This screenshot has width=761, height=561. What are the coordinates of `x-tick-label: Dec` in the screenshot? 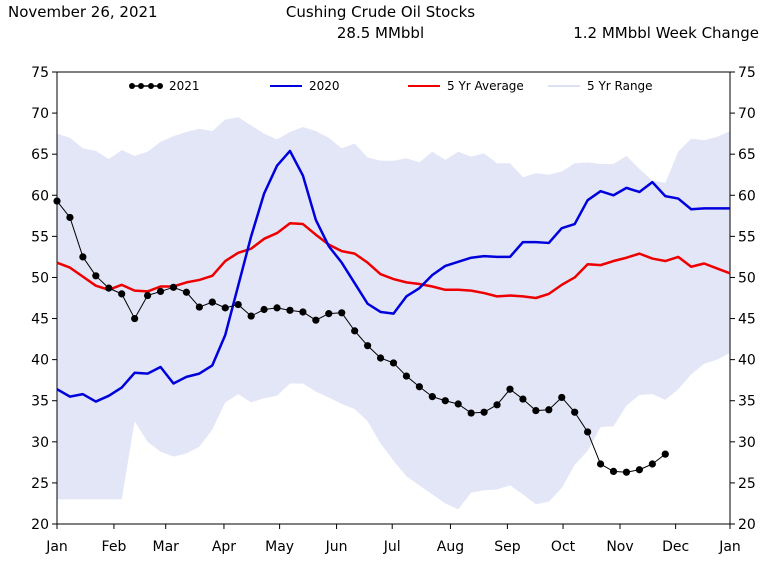 It's located at (675, 547).